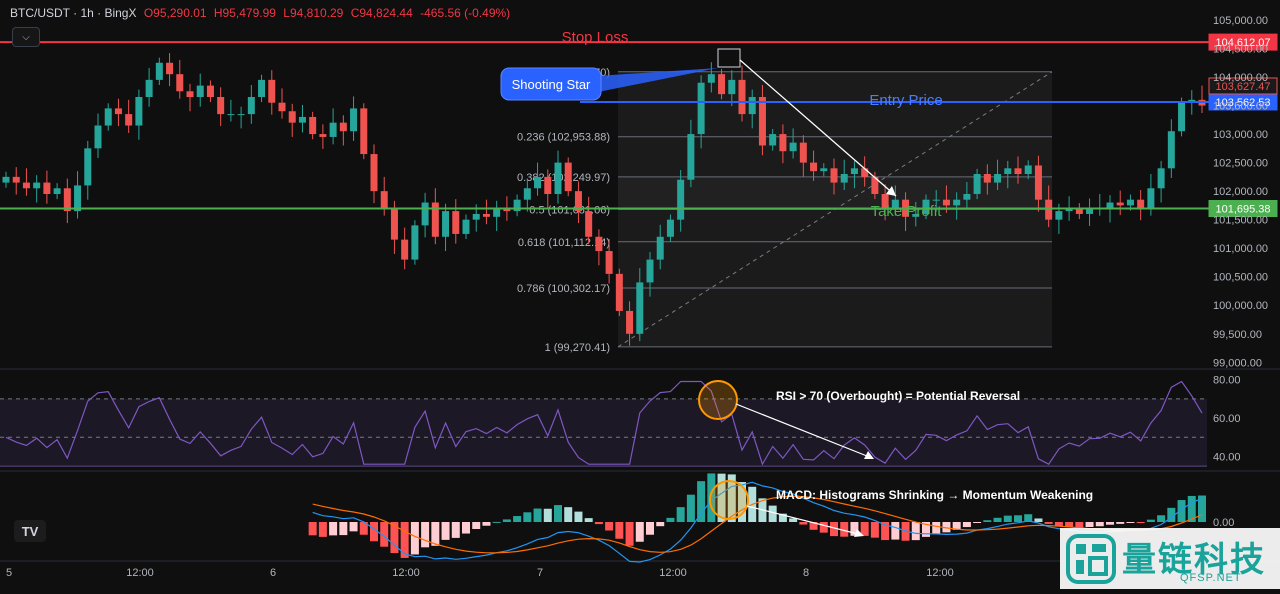 The height and width of the screenshot is (594, 1280). I want to click on price-tick-label: 99,500.00, so click(1237, 335).